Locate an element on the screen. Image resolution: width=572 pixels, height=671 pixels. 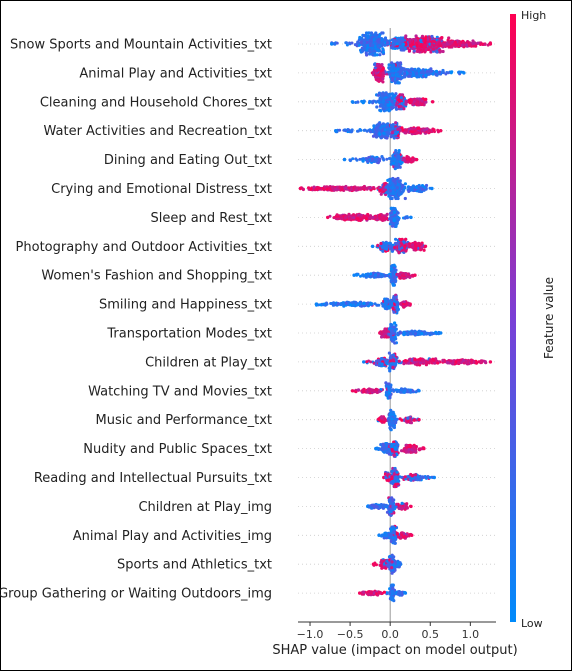
feature-swarm is located at coordinates (366, 188).